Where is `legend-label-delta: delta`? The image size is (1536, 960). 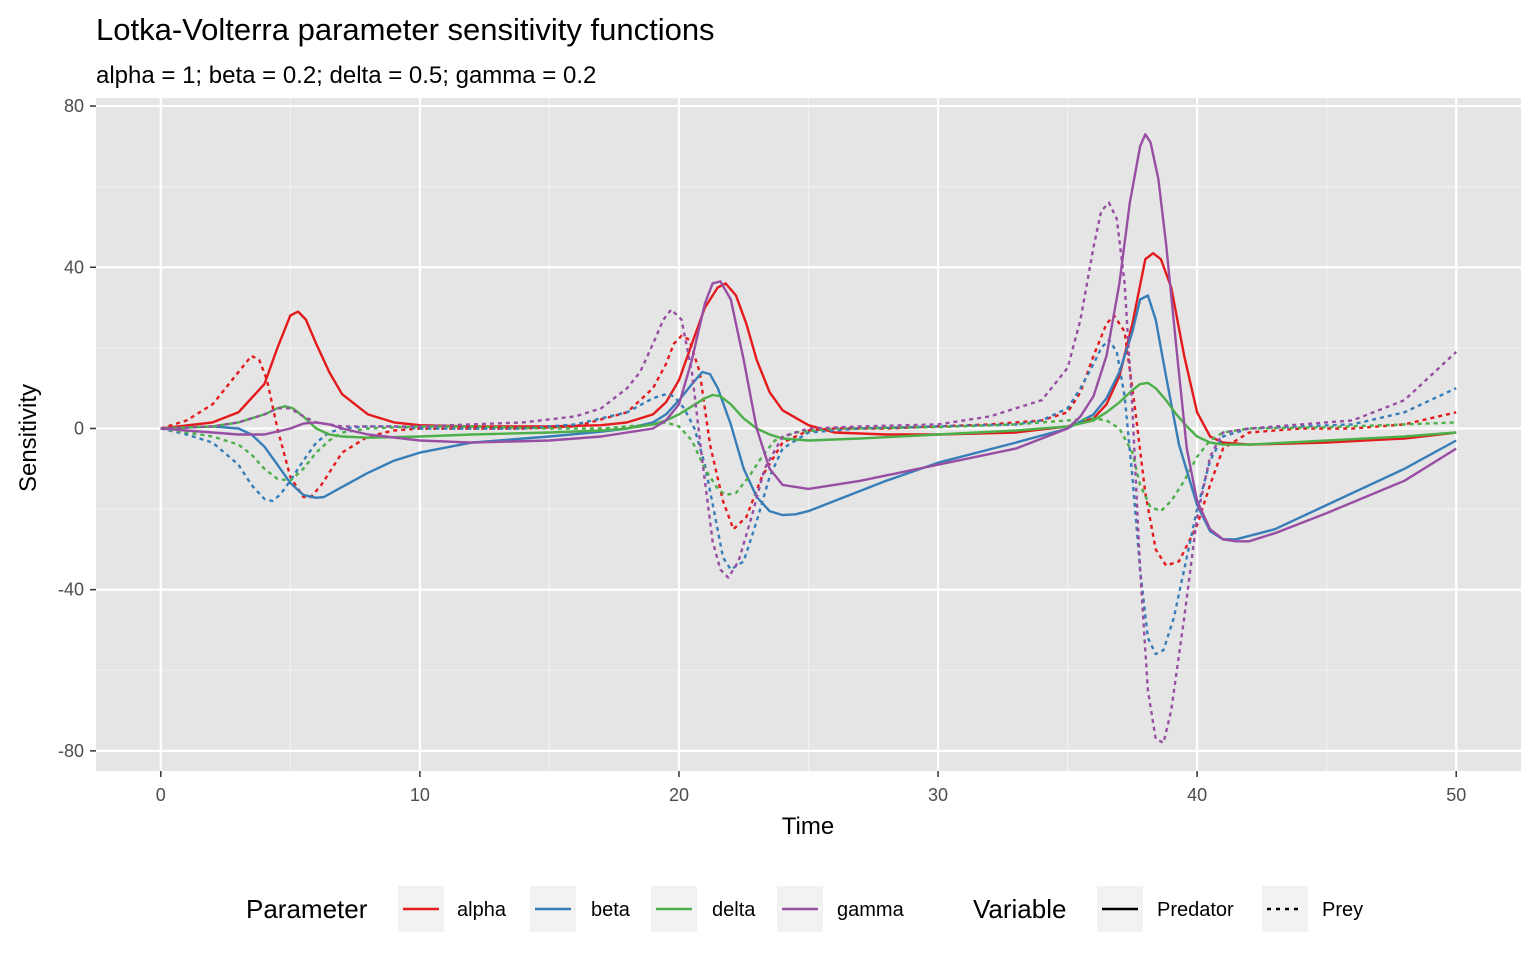
legend-label-delta: delta is located at coordinates (734, 910).